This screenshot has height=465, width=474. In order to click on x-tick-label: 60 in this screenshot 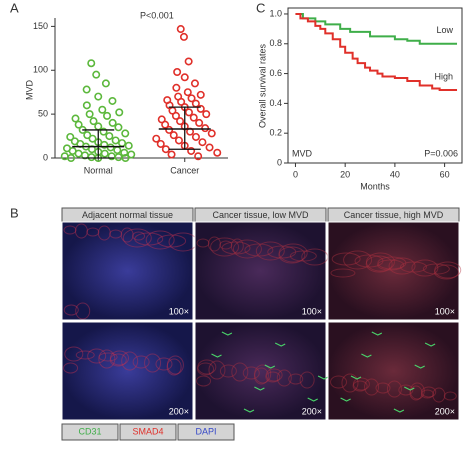, I will do `click(445, 174)`.